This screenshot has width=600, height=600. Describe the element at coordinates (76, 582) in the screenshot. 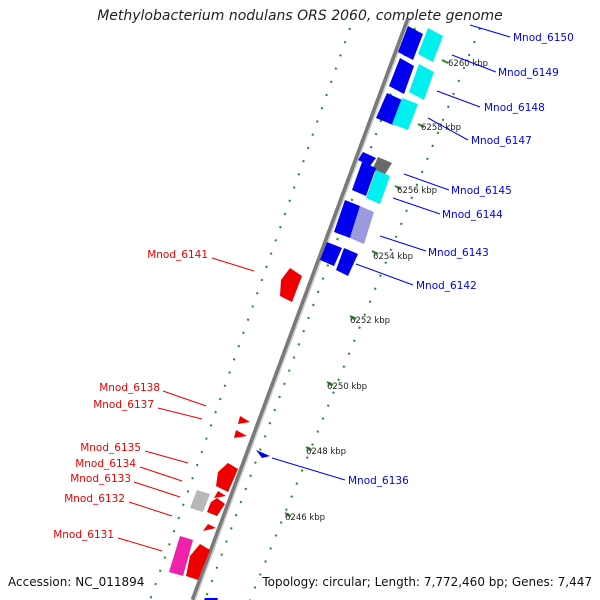

I see `accession-info: Accession: NC_011894` at that location.